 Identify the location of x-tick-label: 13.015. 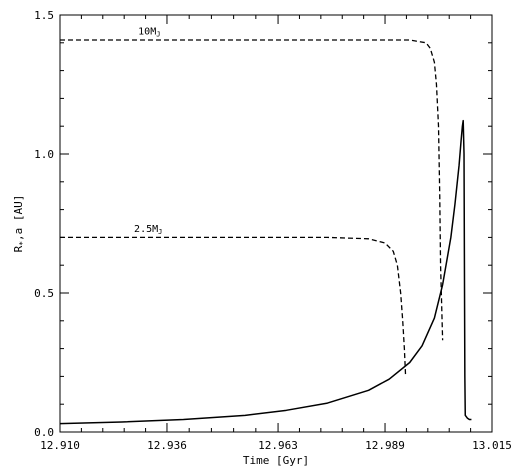
(492, 445).